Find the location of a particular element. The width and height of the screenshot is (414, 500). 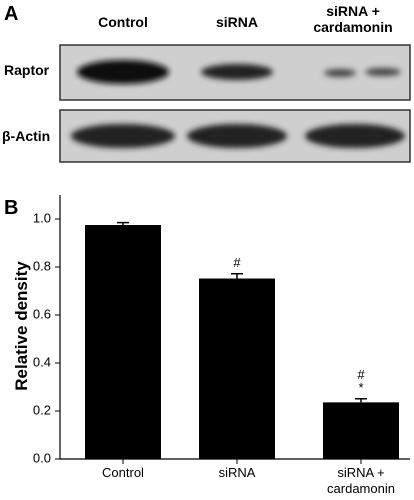

lane-label: Control is located at coordinates (123, 22).